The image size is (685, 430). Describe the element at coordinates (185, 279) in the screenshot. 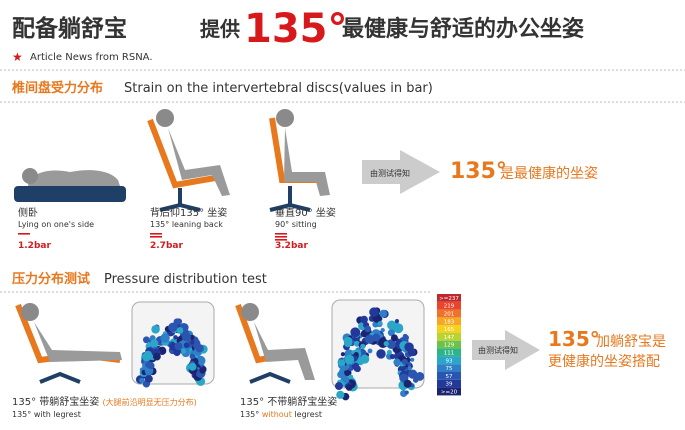

I see `section-heading-en: Pressure distribution test` at that location.